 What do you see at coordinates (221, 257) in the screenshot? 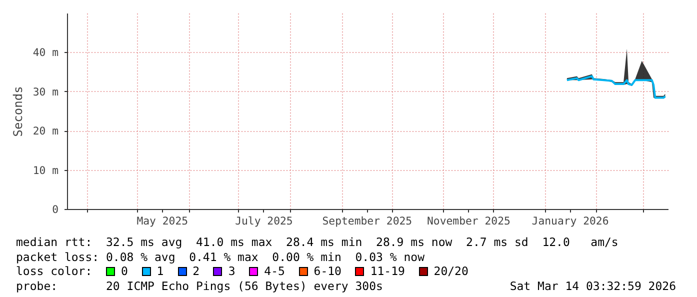
I see `text: packet loss: 0.08 % avg 0.41 % max 0.00 % min 0.03 % now` at bounding box center [221, 257].